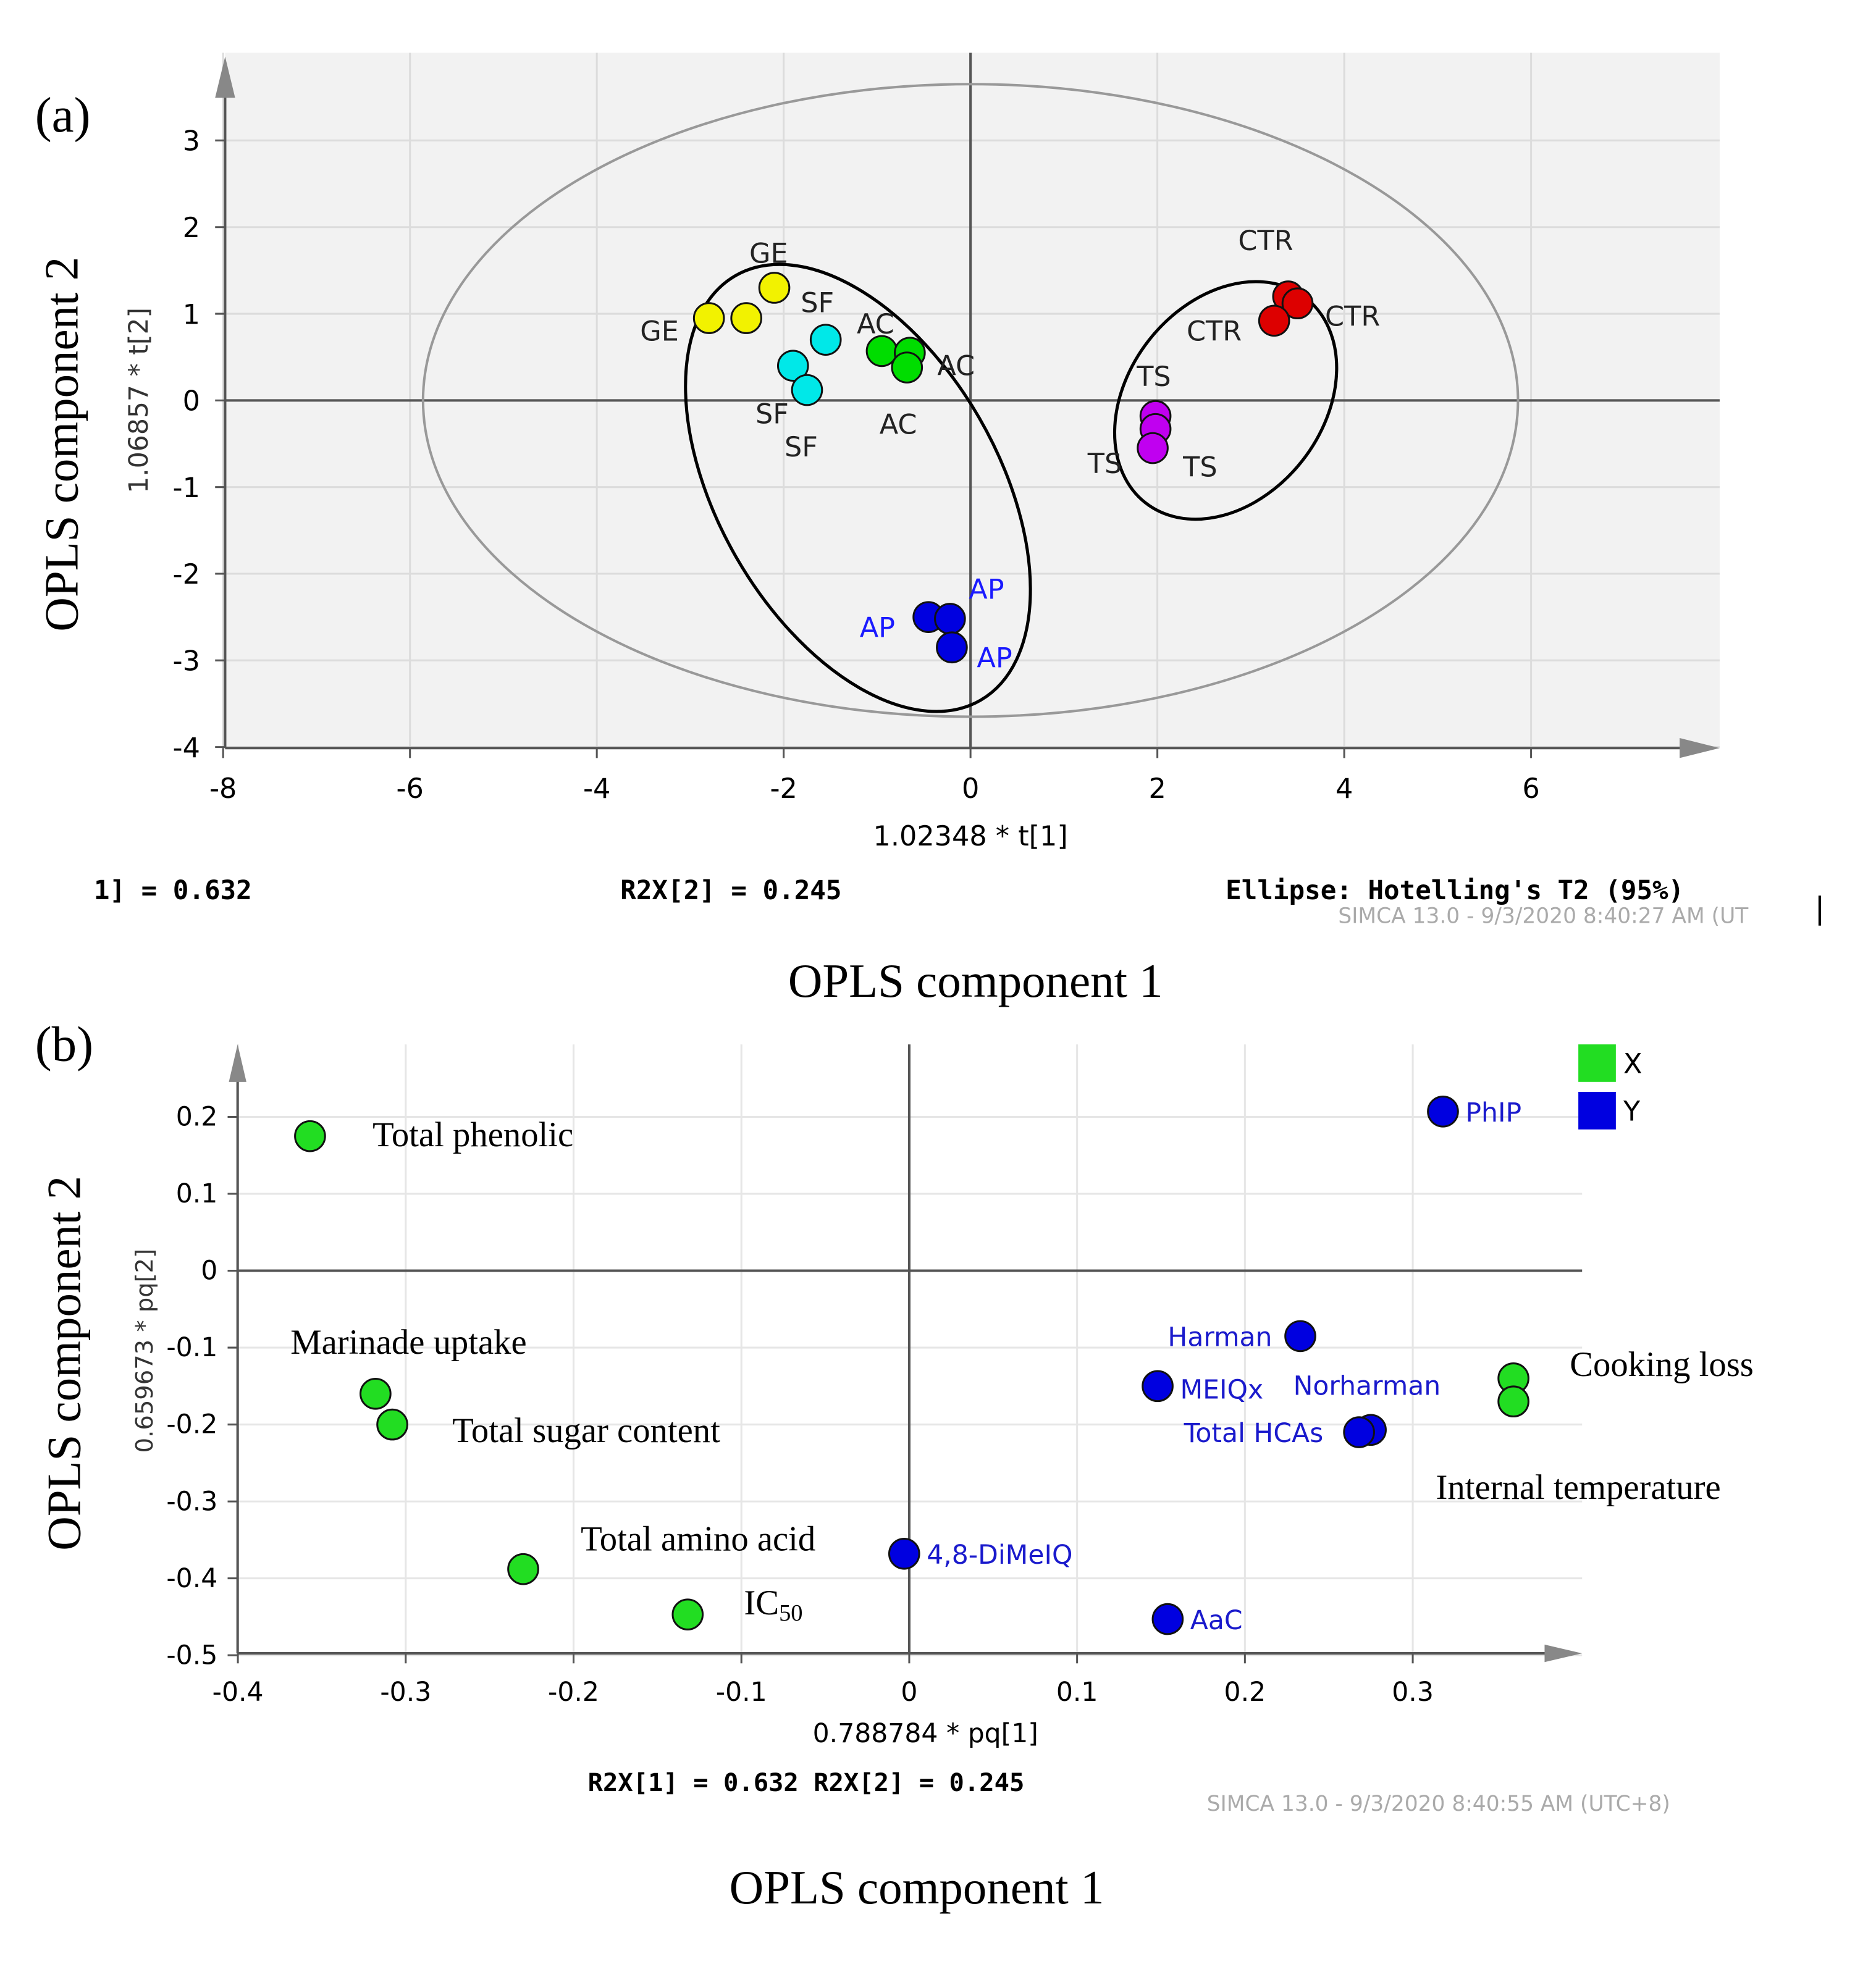  What do you see at coordinates (1157, 789) in the screenshot?
I see `x-tick-label: 2` at bounding box center [1157, 789].